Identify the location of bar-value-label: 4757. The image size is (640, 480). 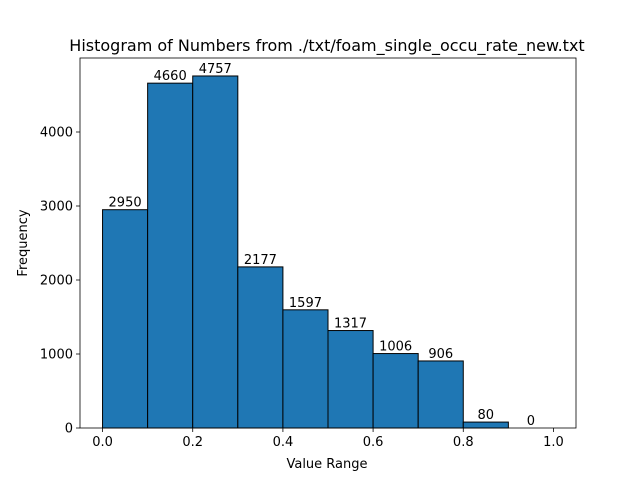
(215, 69).